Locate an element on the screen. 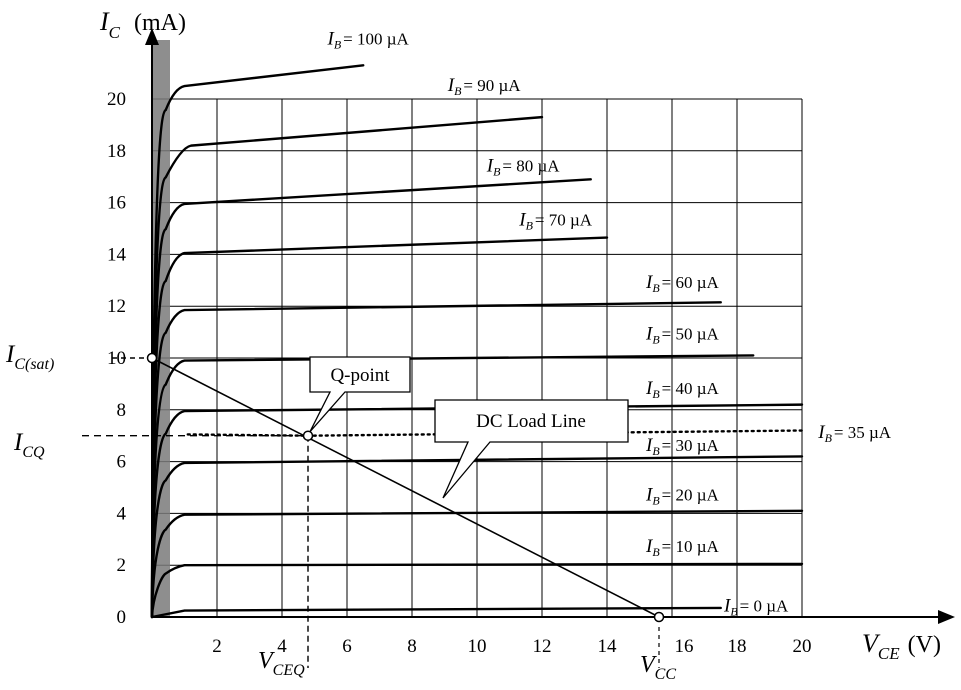  x-tick-label-6: 6 is located at coordinates (347, 646).